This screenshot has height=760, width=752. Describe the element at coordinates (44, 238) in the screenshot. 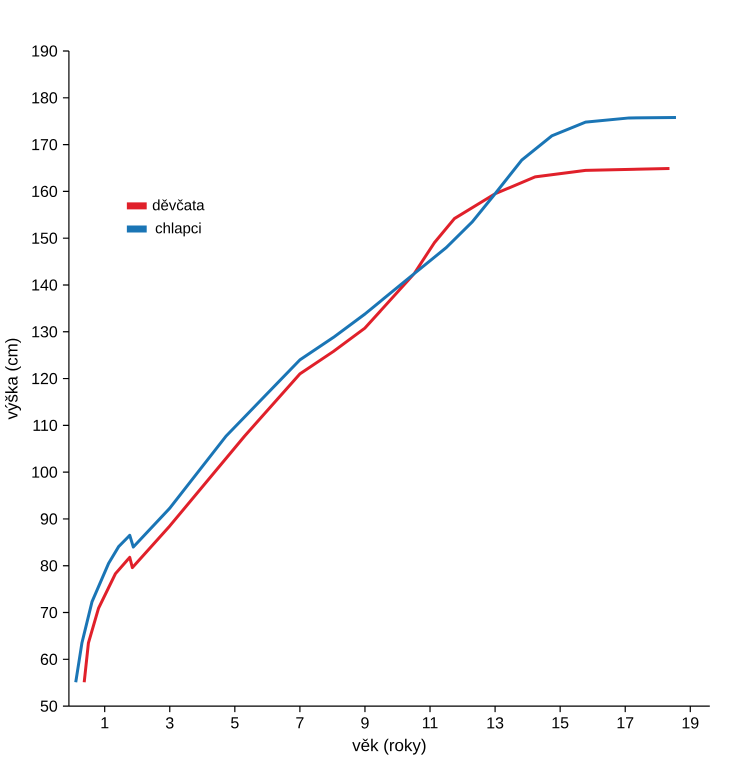

I see `y-tick-label: 150` at that location.